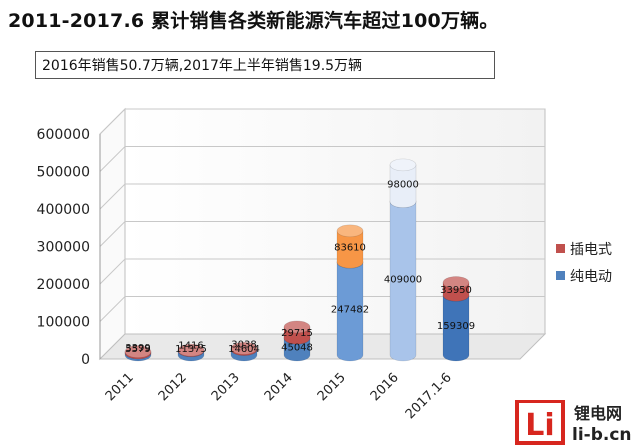  I want to click on y-tick-label: 300000, so click(63, 248).